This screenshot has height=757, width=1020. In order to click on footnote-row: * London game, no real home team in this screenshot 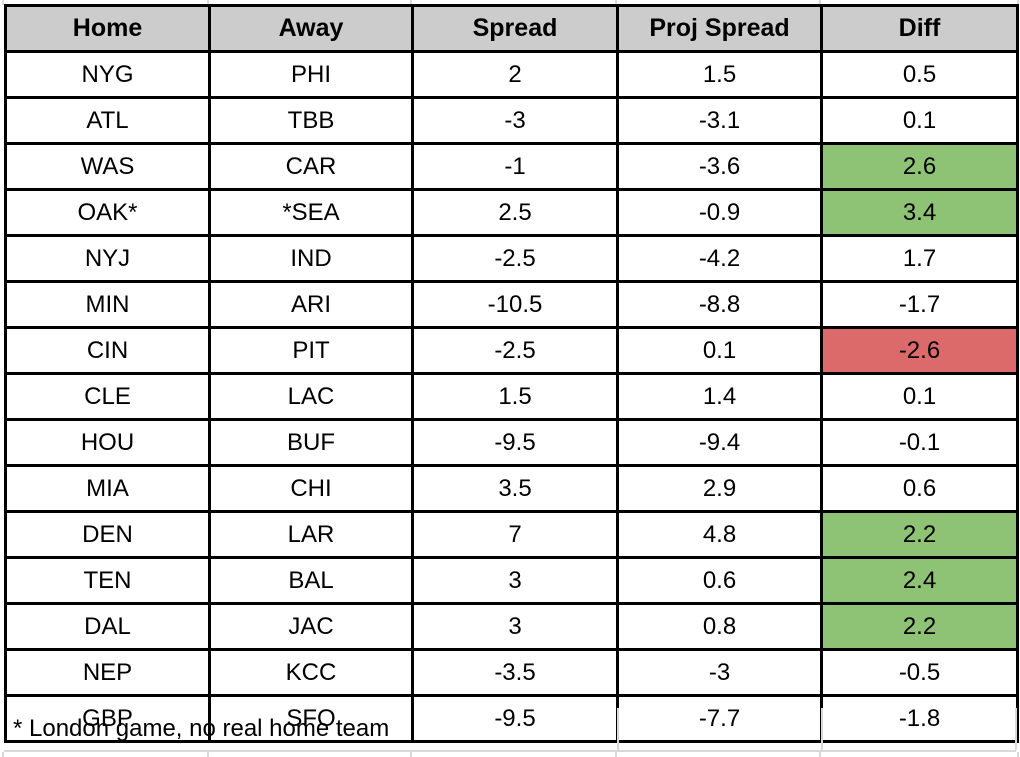, I will do `click(510, 730)`.